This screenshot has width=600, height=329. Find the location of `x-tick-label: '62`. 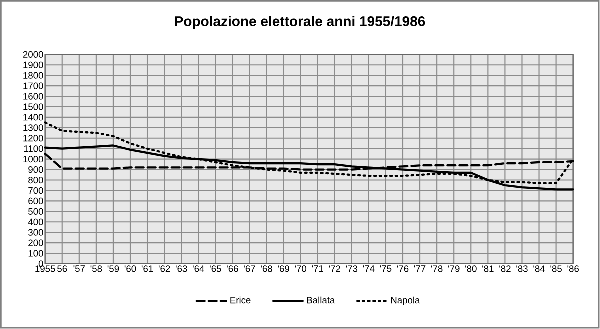

x-tick-label: '62 is located at coordinates (164, 269).